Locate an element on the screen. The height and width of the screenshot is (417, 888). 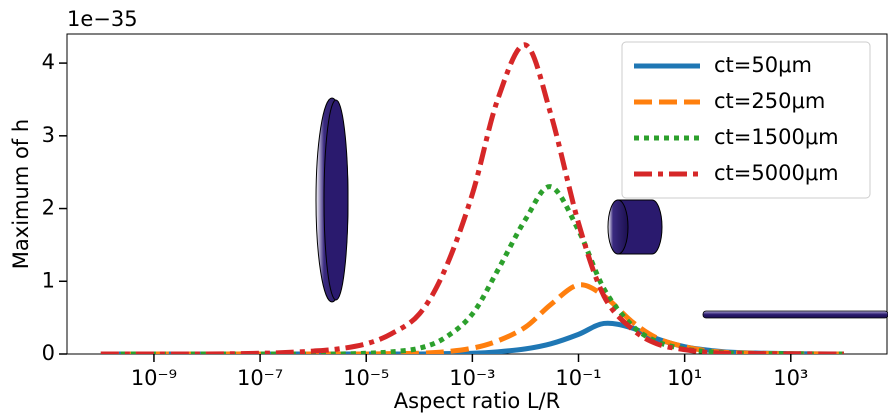
x-tick-label: 10³ is located at coordinates (790, 378).